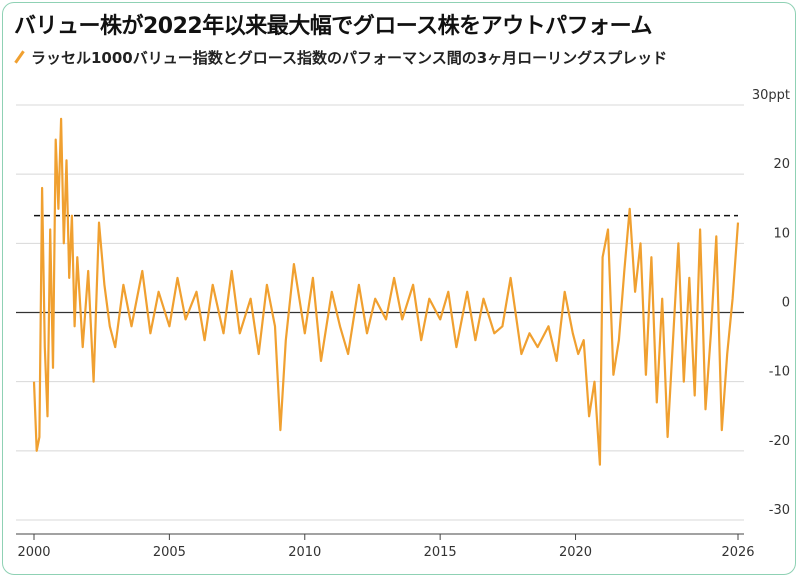 This screenshot has height=579, width=800. What do you see at coordinates (779, 510) in the screenshot?
I see `y-tick-label-6: -30` at bounding box center [779, 510].